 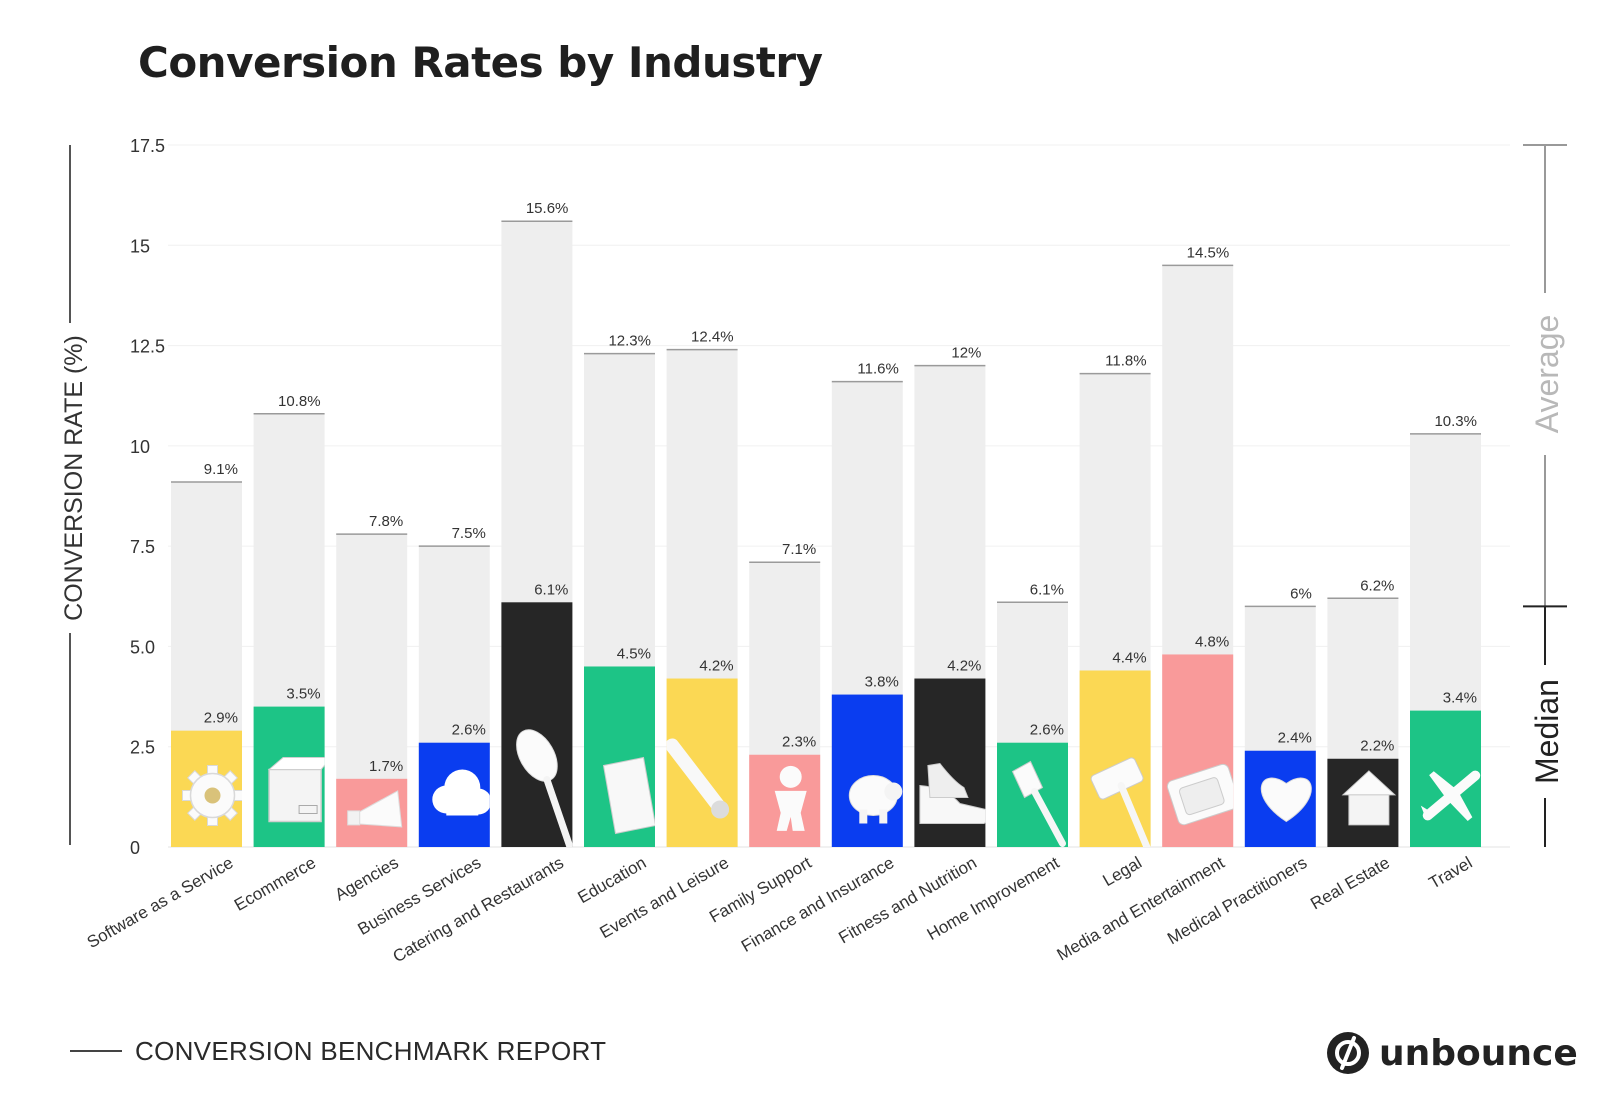 I want to click on report-label: CONVERSION BENCHMARK REPORT, so click(x=371, y=1051).